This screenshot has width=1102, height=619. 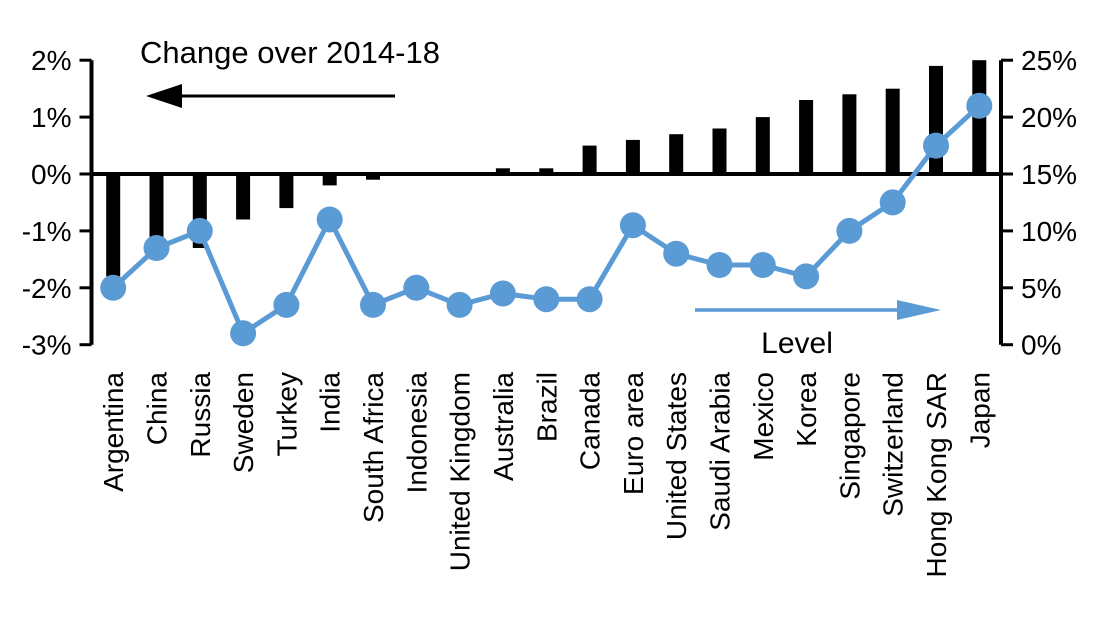 What do you see at coordinates (1049, 174) in the screenshot?
I see `right-axis-tick-label: 15%` at bounding box center [1049, 174].